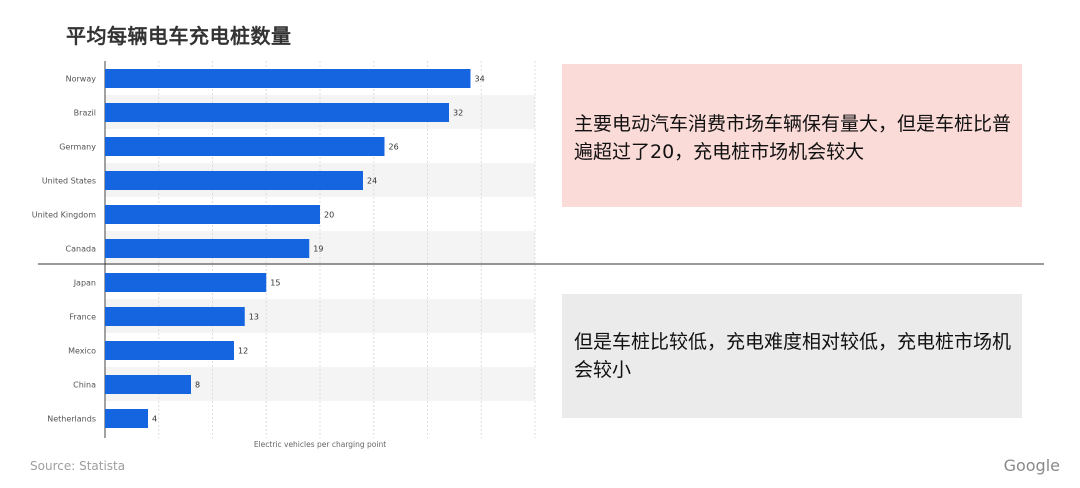  What do you see at coordinates (71, 419) in the screenshot?
I see `category-label: Netherlands` at bounding box center [71, 419].